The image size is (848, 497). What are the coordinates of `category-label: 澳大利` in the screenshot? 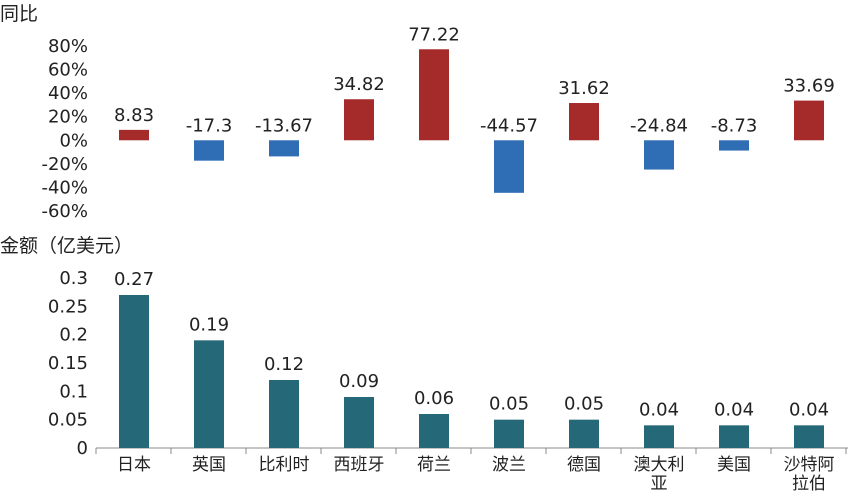 It's located at (659, 465).